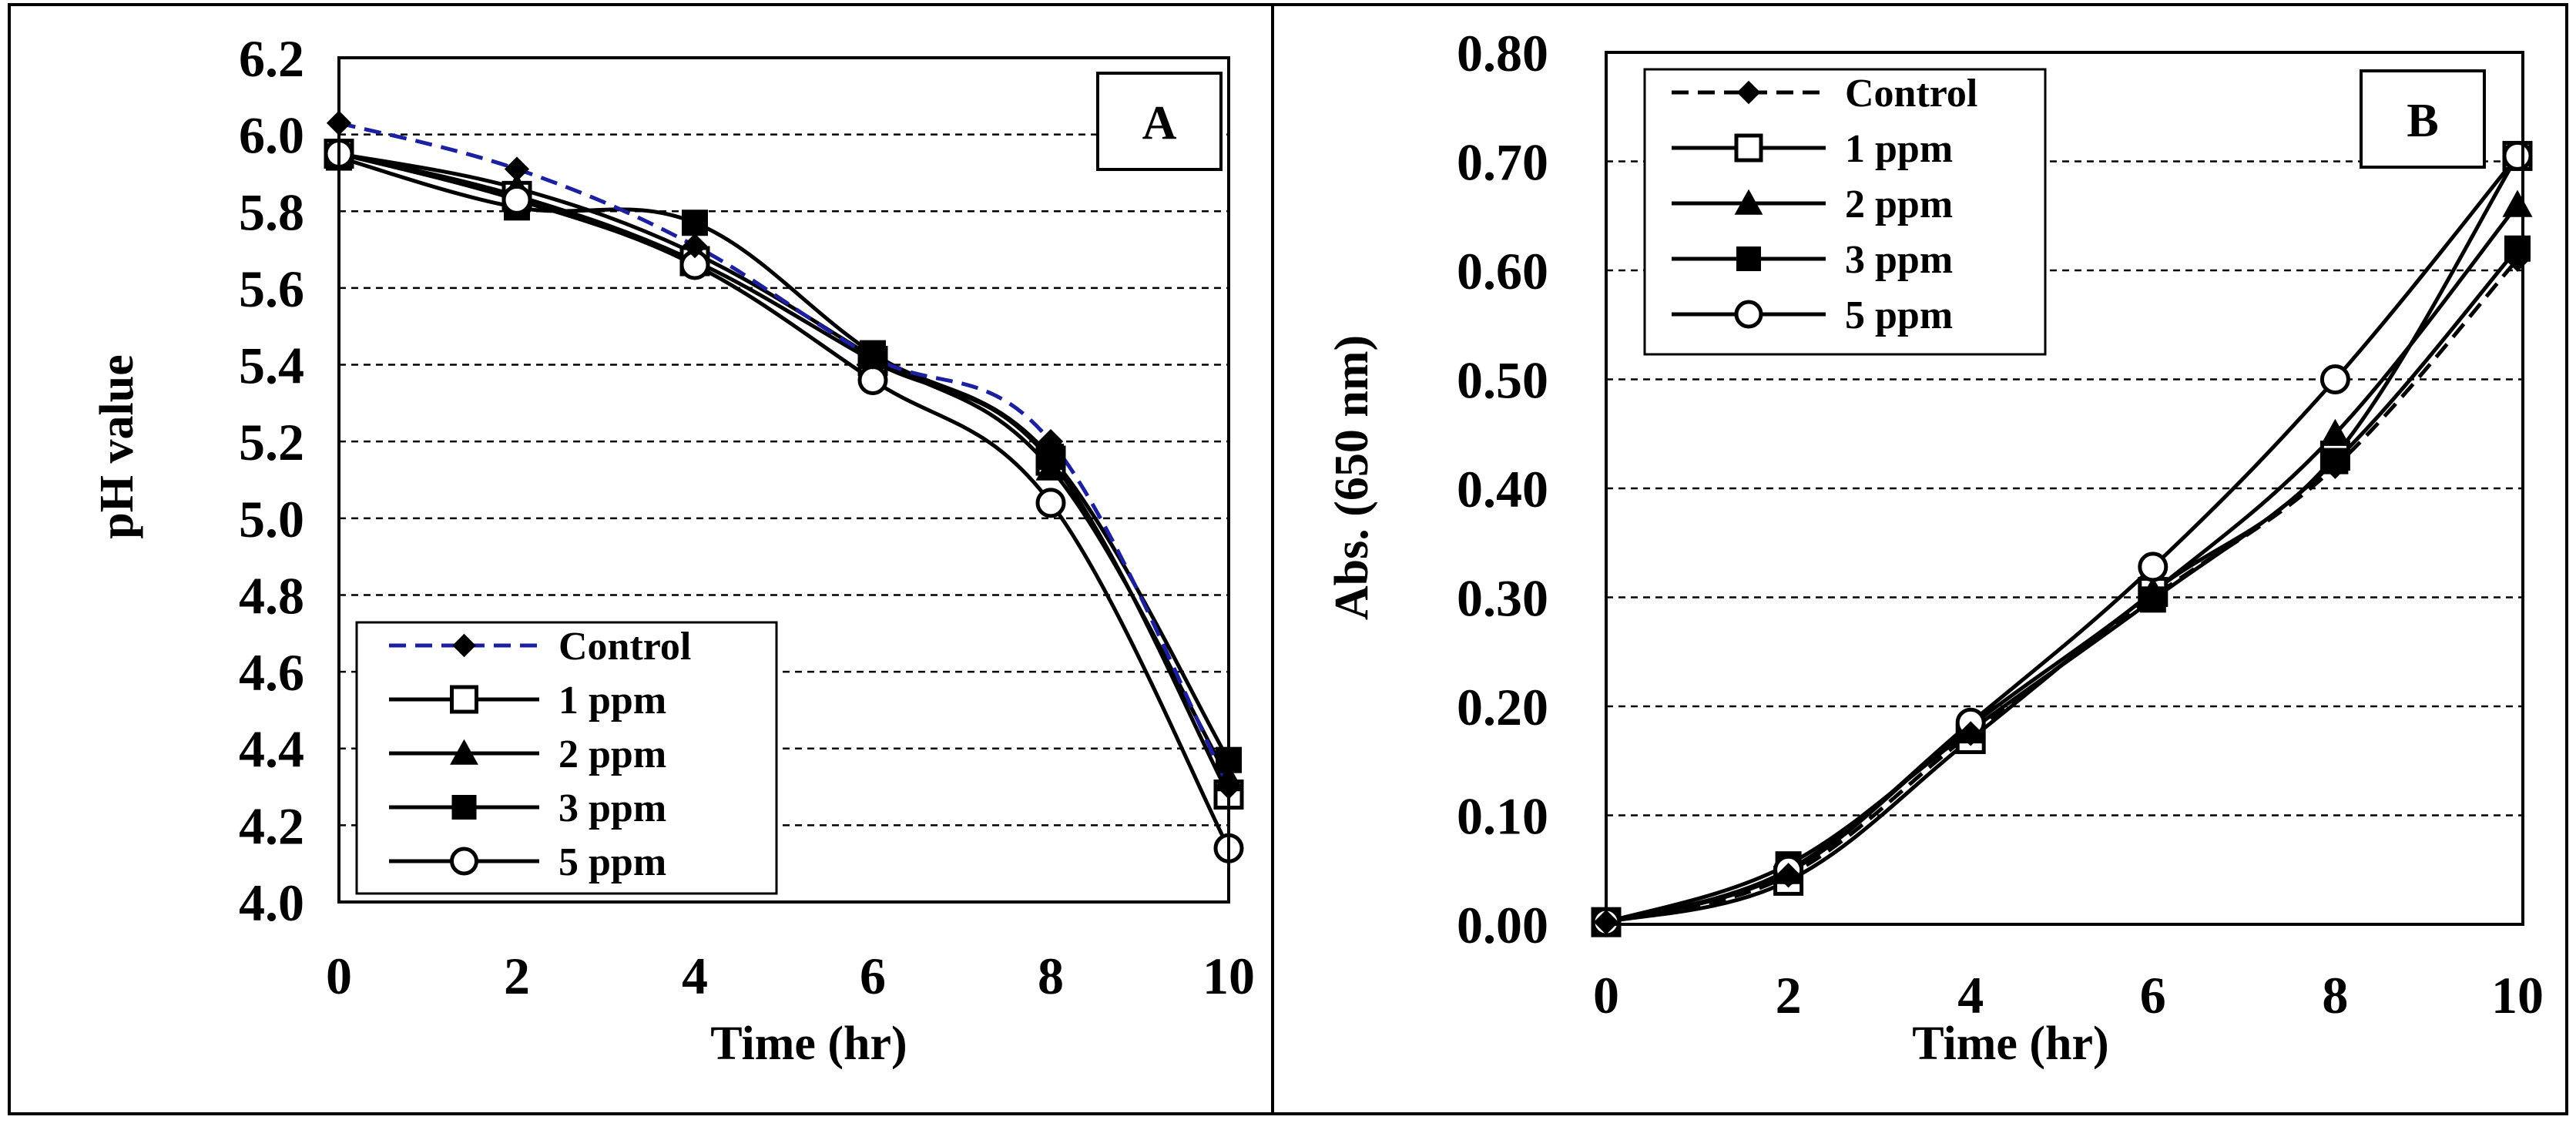 The width and height of the screenshot is (2576, 1140). I want to click on panel-b-y-tick-label: 0.80, so click(1502, 53).